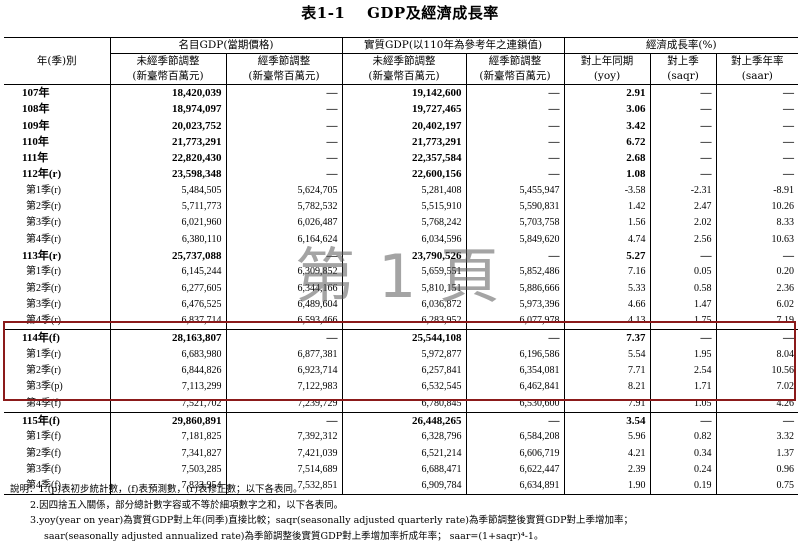 The image size is (800, 545). I want to click on yoy-cell: 1.56, so click(607, 223).